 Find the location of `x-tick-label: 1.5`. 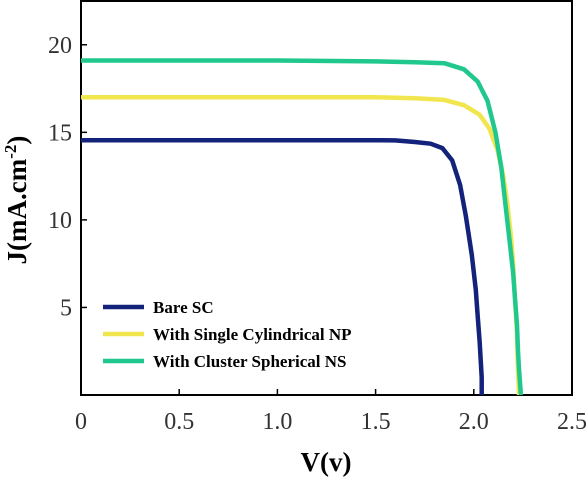

x-tick-label: 1.5 is located at coordinates (376, 422).